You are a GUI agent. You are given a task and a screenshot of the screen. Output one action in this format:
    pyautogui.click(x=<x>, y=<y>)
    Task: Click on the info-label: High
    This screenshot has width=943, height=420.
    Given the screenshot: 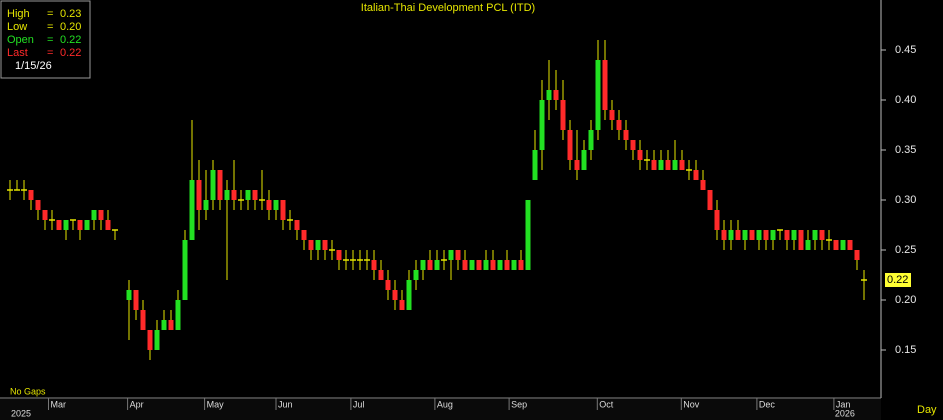 What is the action you would take?
    pyautogui.click(x=18, y=14)
    